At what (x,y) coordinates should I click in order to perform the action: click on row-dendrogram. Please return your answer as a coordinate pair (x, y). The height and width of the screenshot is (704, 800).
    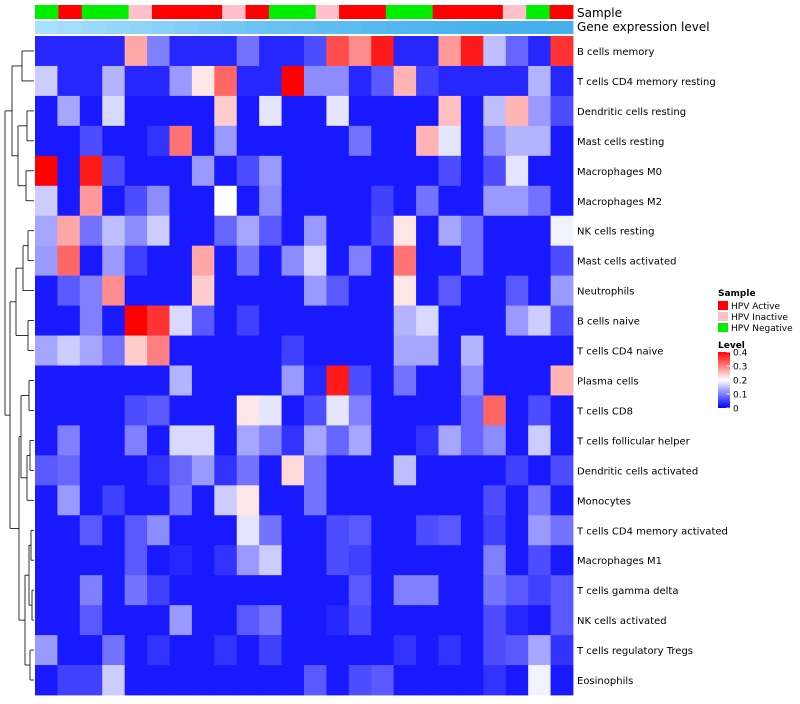
    Looking at the image, I should click on (19, 365).